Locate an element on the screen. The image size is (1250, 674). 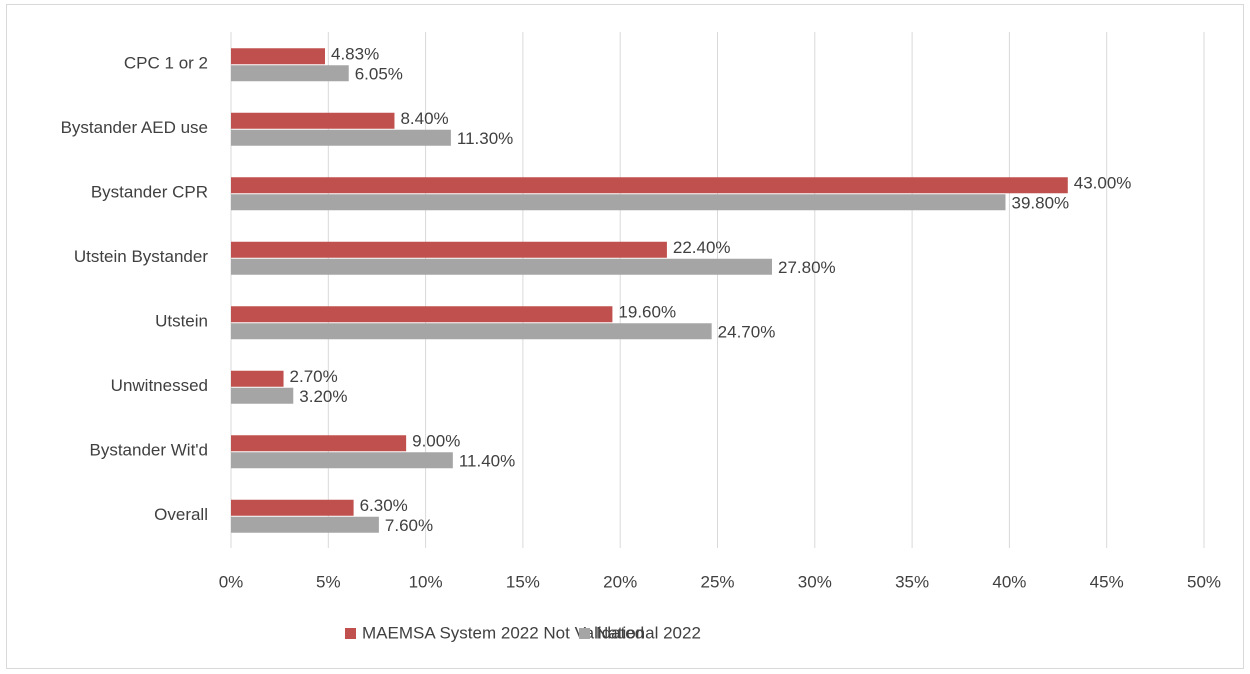
data-label: 22.40% is located at coordinates (702, 247).